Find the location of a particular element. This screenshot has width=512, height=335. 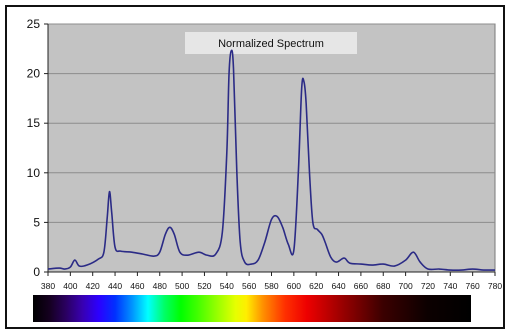

spectrum-color-bar is located at coordinates (252, 308).